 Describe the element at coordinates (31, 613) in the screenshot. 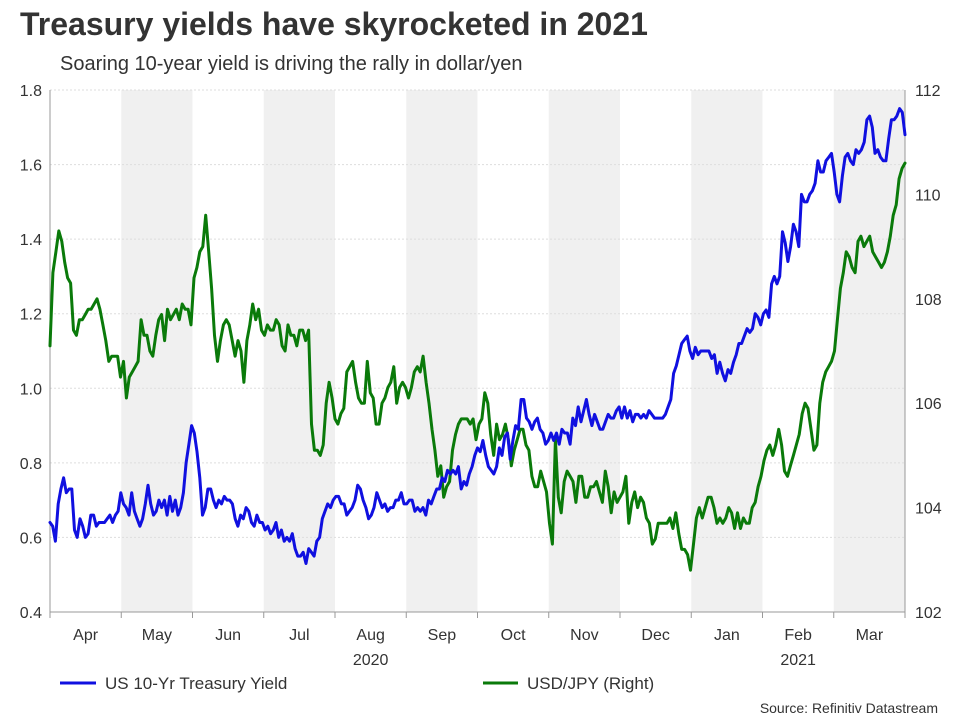

I see `y-left-tick-label: 0.4` at that location.